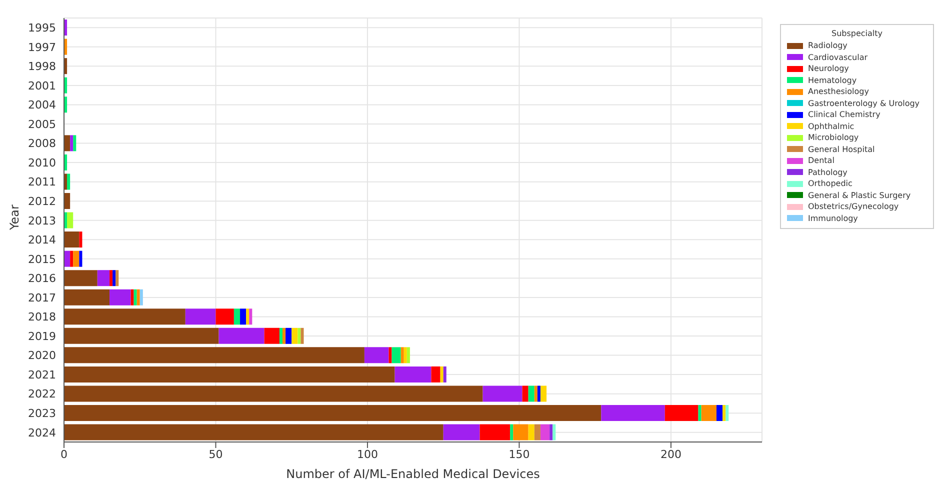 The width and height of the screenshot is (939, 486). Describe the element at coordinates (42, 221) in the screenshot. I see `y-tick-label: 2013` at that location.